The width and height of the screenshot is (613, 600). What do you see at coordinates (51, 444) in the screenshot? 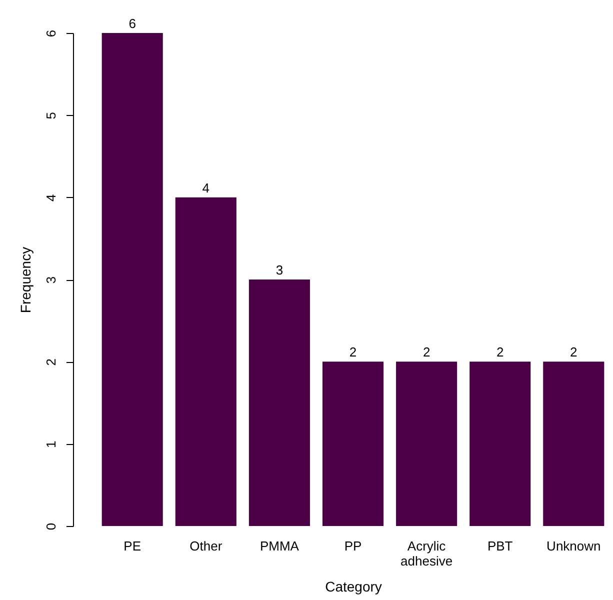
I see `y-tick-label: 1` at bounding box center [51, 444].